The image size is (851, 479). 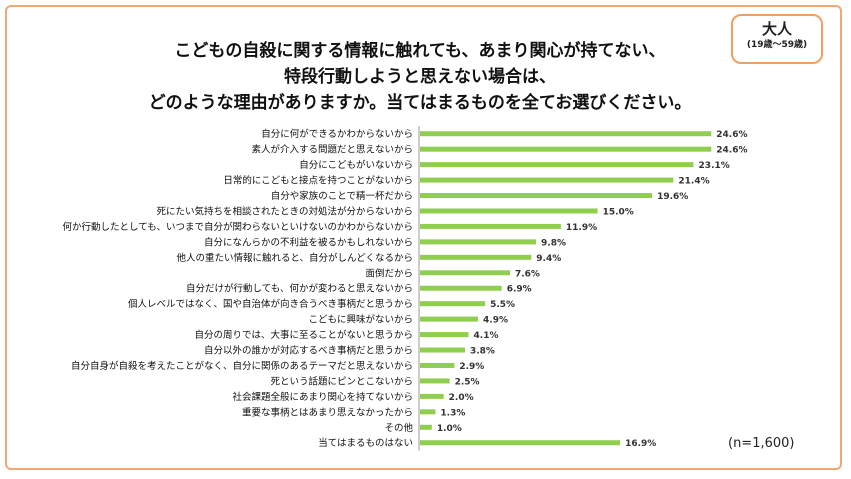 I want to click on category-label: 死にたい気持ちを相談されたときの対処法が分からないから, so click(x=284, y=211).